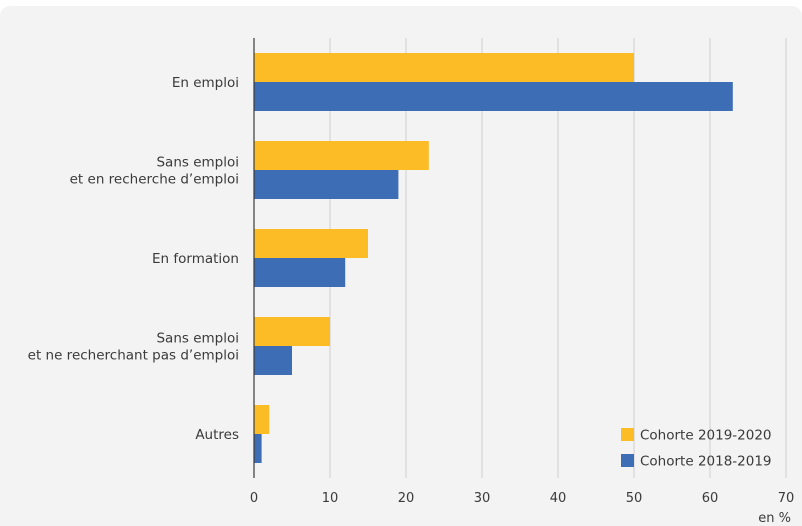 The width and height of the screenshot is (802, 526). What do you see at coordinates (205, 83) in the screenshot?
I see `category-label: En emploi` at bounding box center [205, 83].